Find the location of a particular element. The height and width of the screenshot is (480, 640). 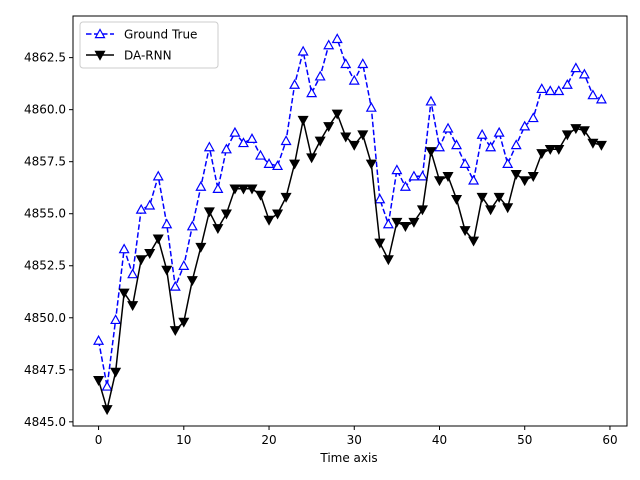

legend: Ground True DA-RNN is located at coordinates (149, 45).